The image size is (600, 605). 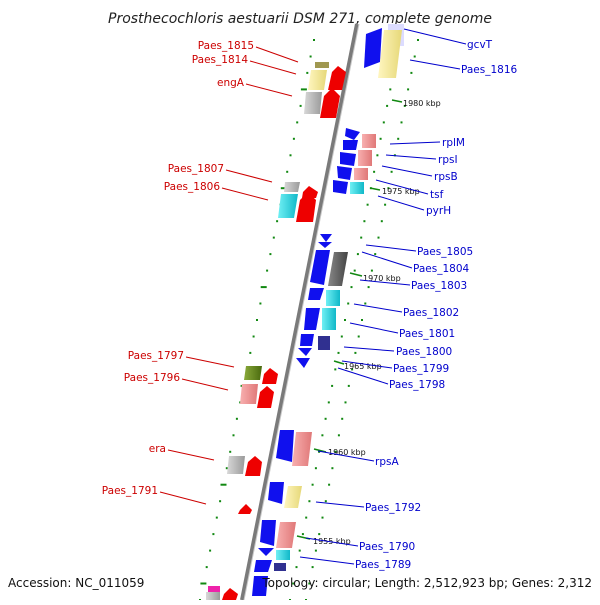 I want to click on gene-label: era, so click(x=157, y=449).